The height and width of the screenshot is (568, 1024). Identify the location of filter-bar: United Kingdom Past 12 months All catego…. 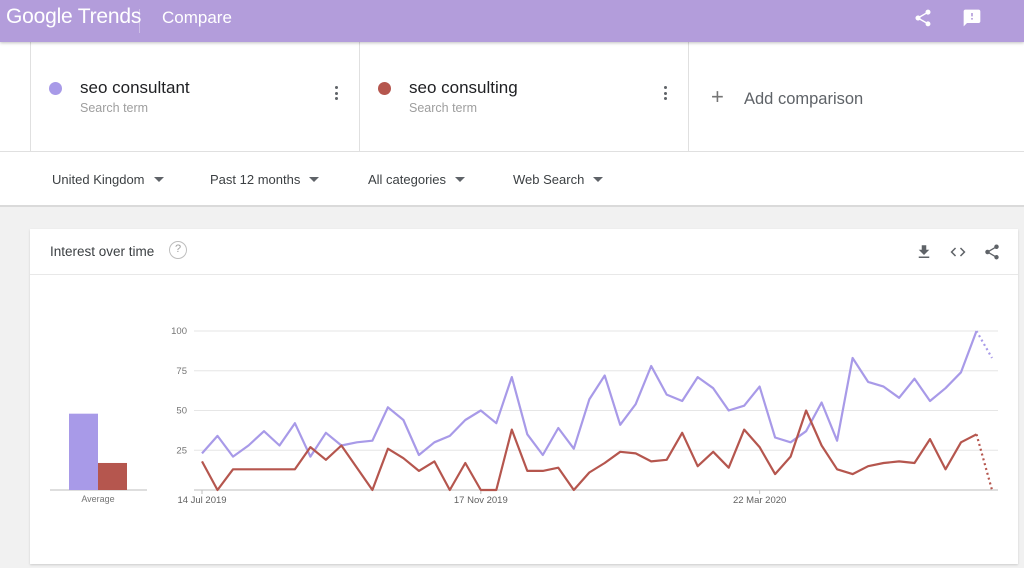
(512, 179).